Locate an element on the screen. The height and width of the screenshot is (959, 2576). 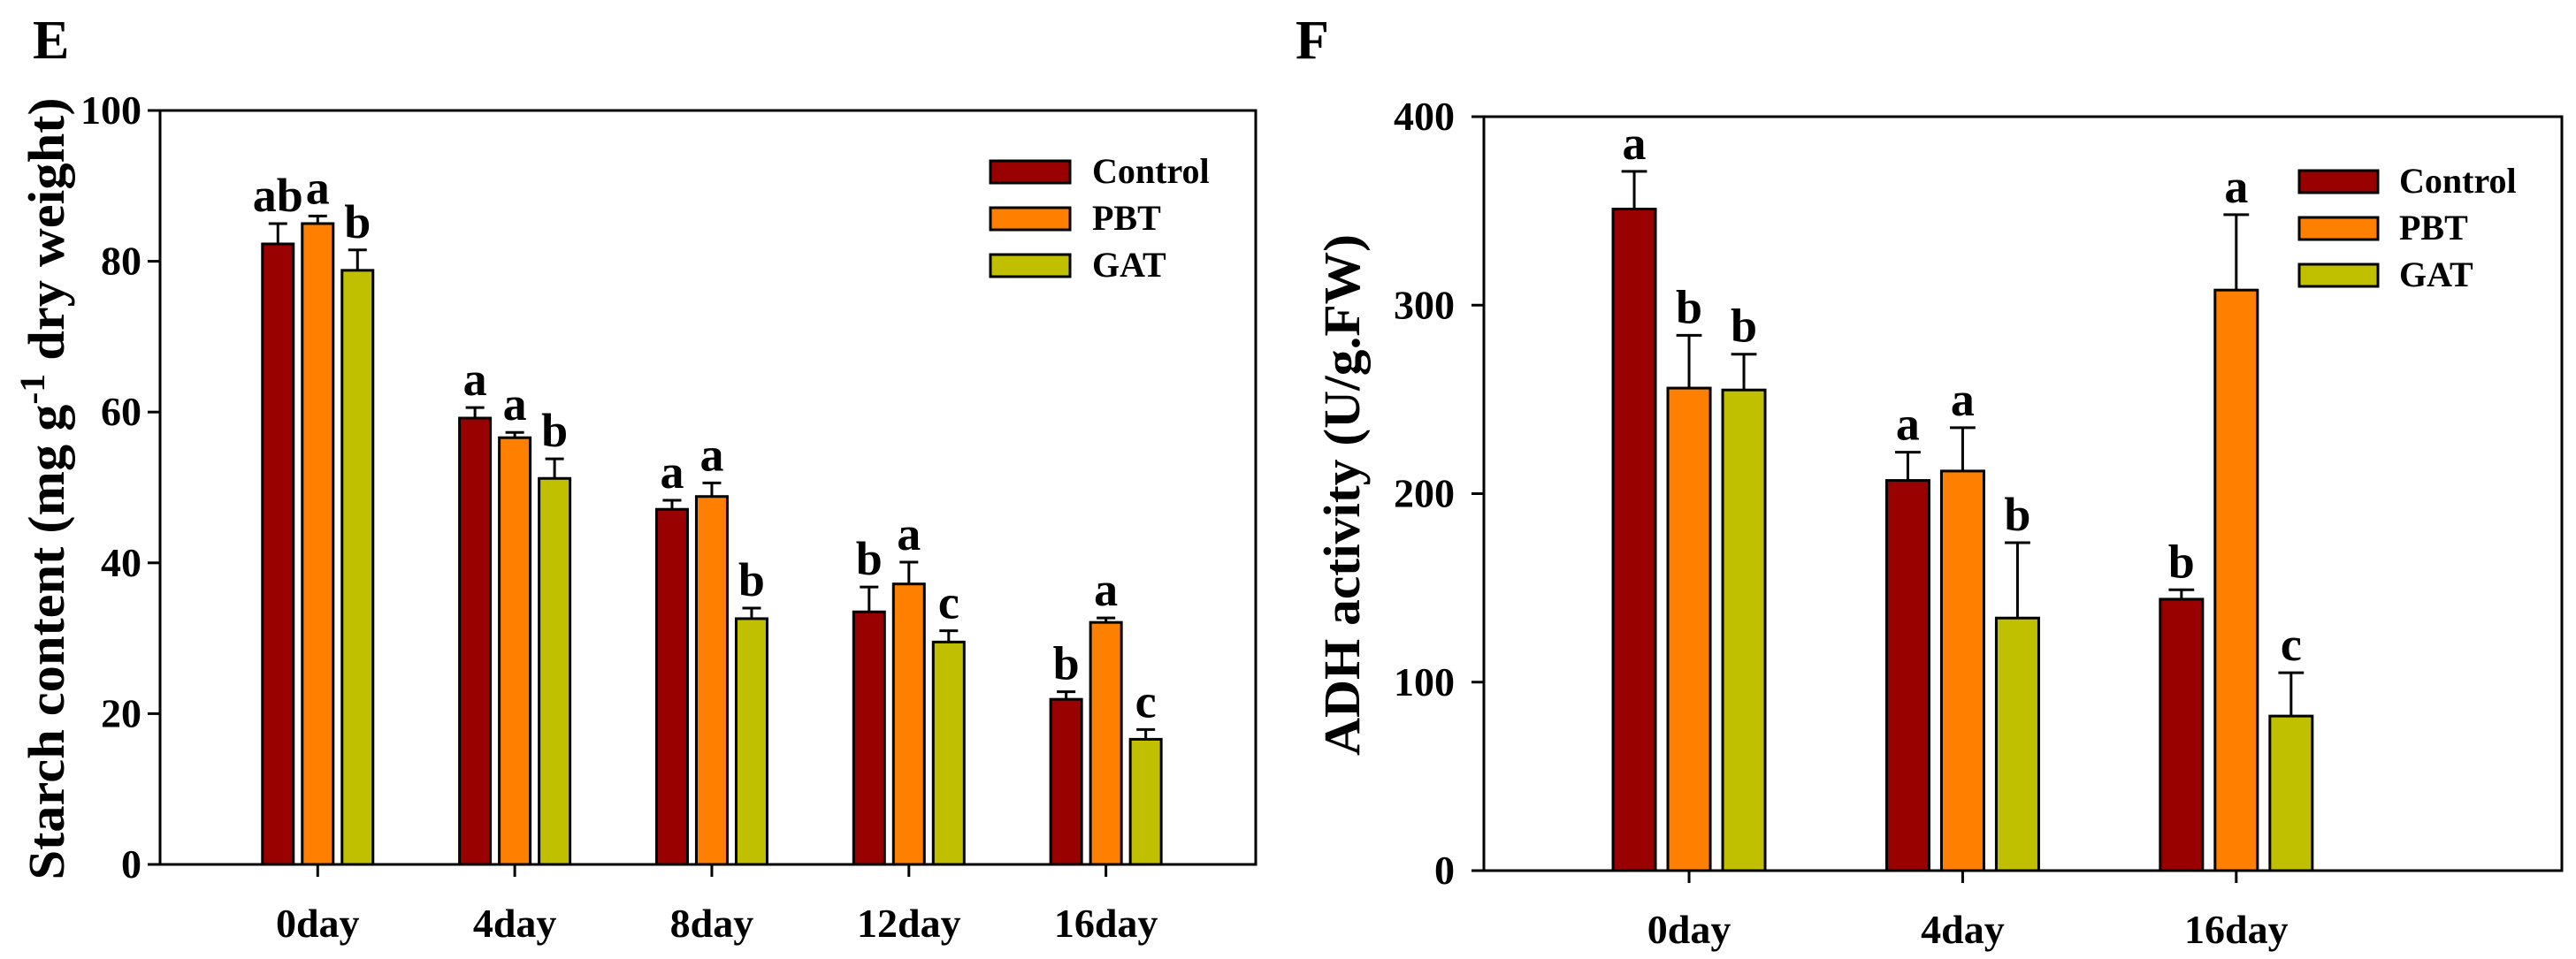
y-axis-label-e: Starch content (mg g-1 dry weight) is located at coordinates (43, 488).